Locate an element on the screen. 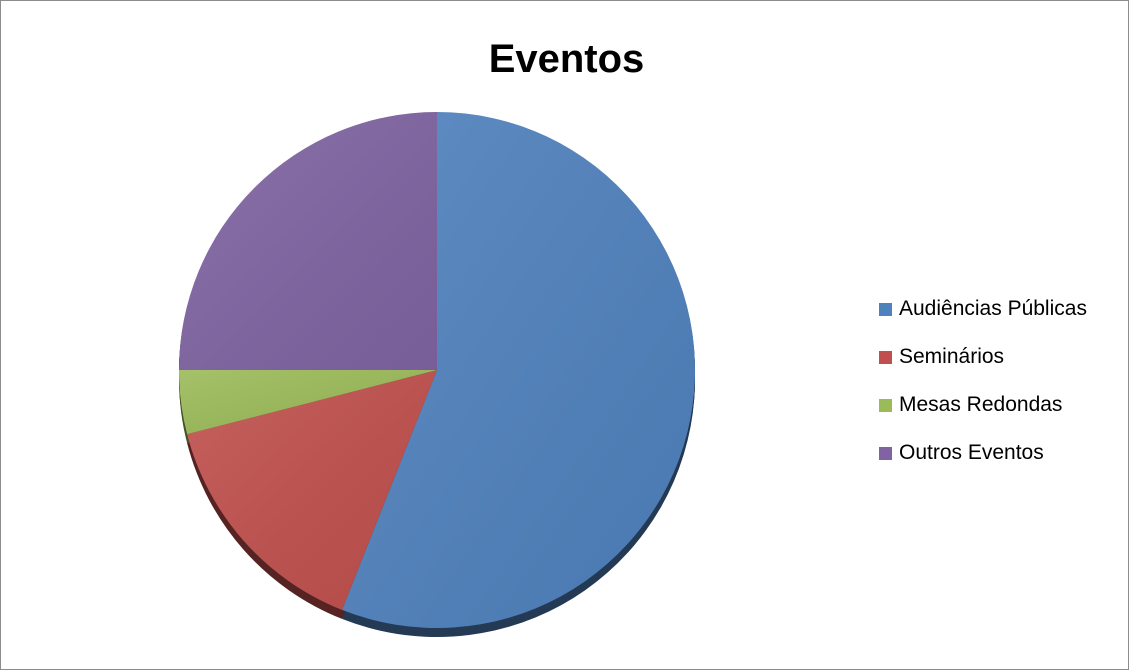 Image resolution: width=1131 pixels, height=670 pixels. chart-title: Eventos is located at coordinates (566, 59).